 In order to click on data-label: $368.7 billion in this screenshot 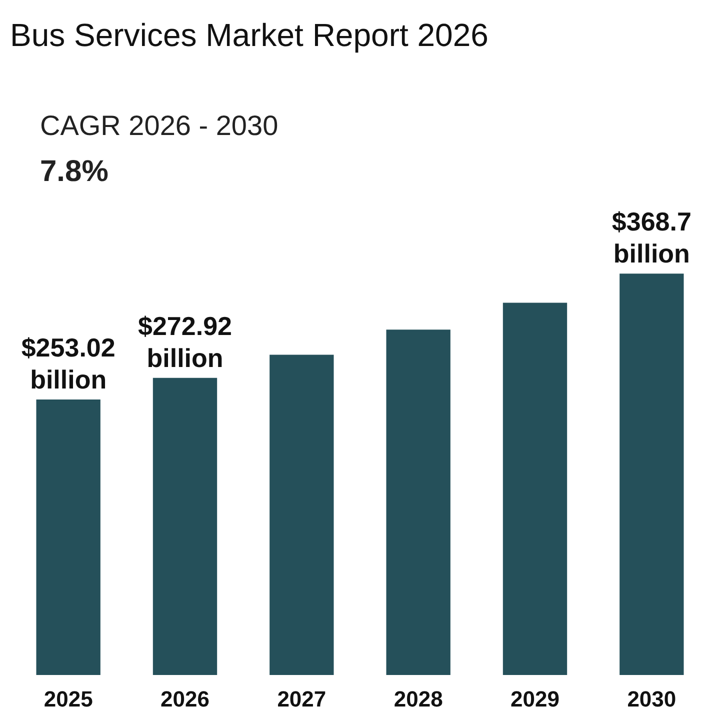, I will do `click(652, 237)`.